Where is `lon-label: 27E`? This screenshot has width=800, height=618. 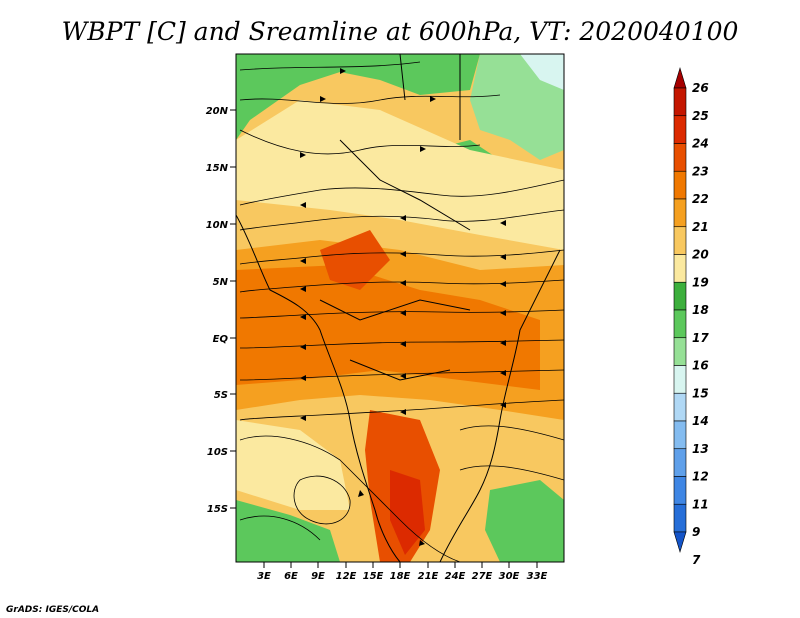
lon-label: 27E is located at coordinates (482, 576).